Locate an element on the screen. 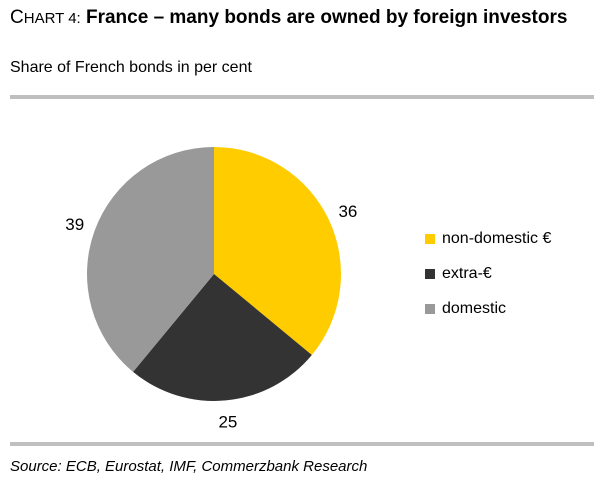 This screenshot has width=605, height=484. pie-slice-extra-euro is located at coordinates (222, 338).